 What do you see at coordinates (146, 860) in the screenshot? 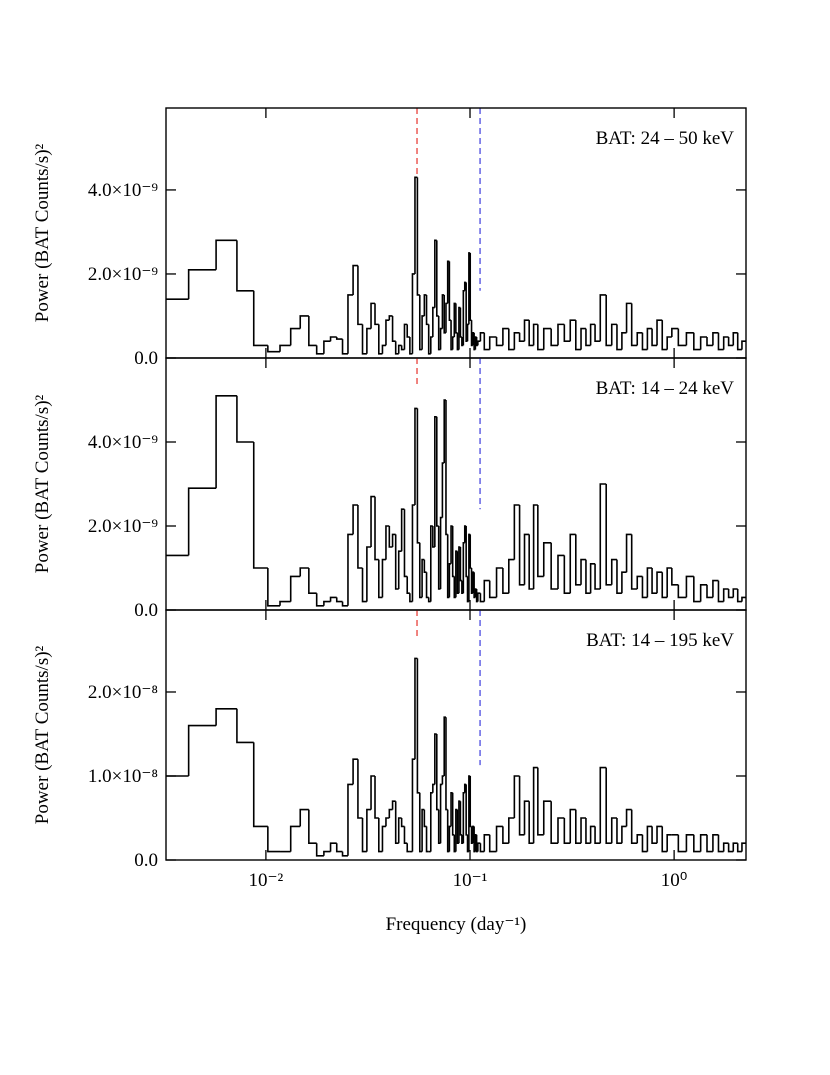
I see `y-tick-label: 0.0` at bounding box center [146, 860].